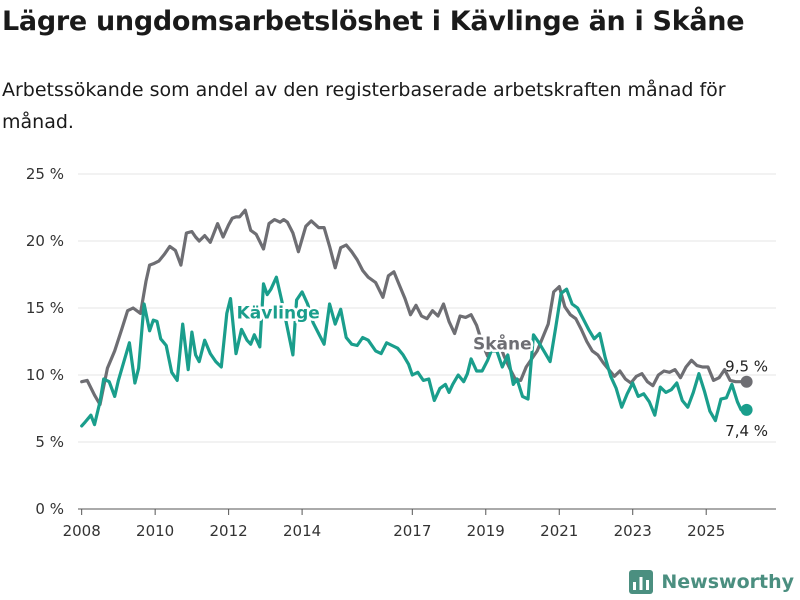 This screenshot has height=600, width=800. Describe the element at coordinates (229, 531) in the screenshot. I see `x-tick-label: 2012` at that location.